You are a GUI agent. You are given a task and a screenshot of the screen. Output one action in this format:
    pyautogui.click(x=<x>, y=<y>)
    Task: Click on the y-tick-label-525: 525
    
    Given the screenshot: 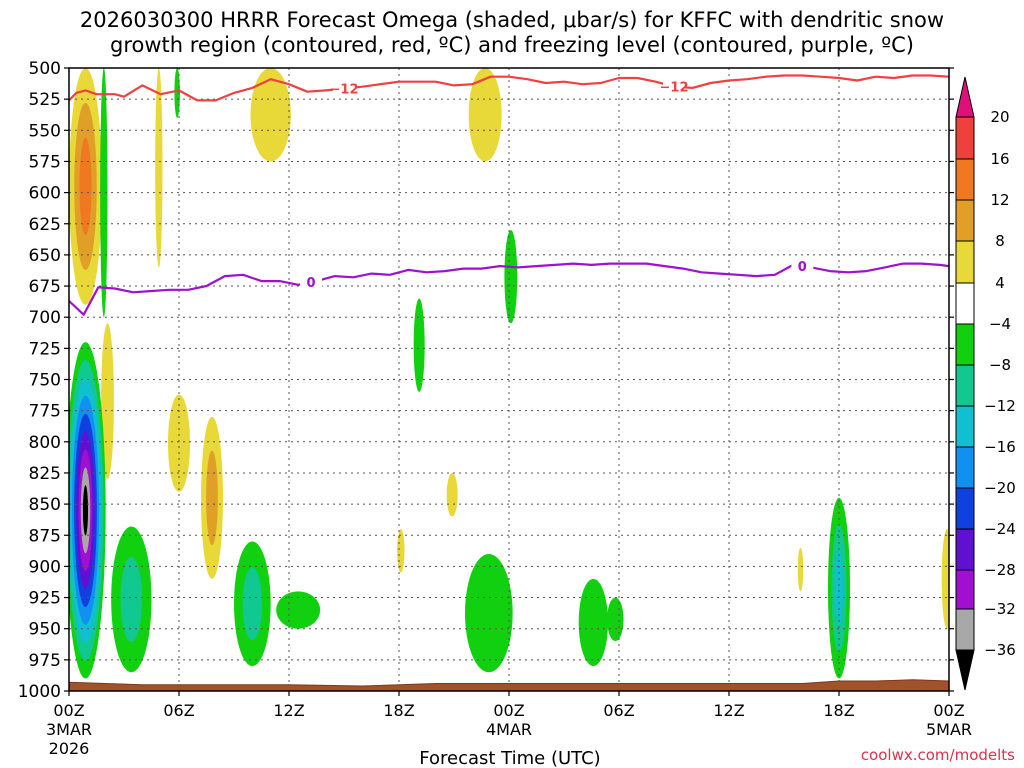 What is the action you would take?
    pyautogui.click(x=45, y=100)
    